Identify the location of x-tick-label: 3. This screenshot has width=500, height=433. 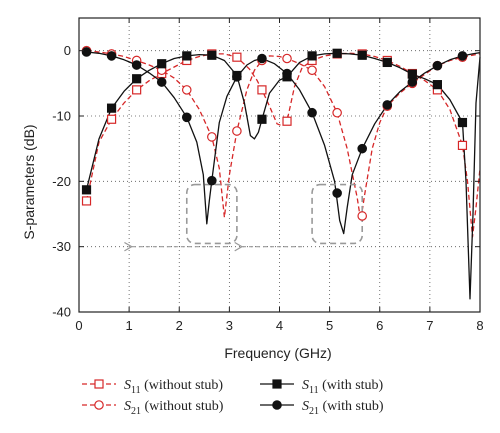
(229, 325).